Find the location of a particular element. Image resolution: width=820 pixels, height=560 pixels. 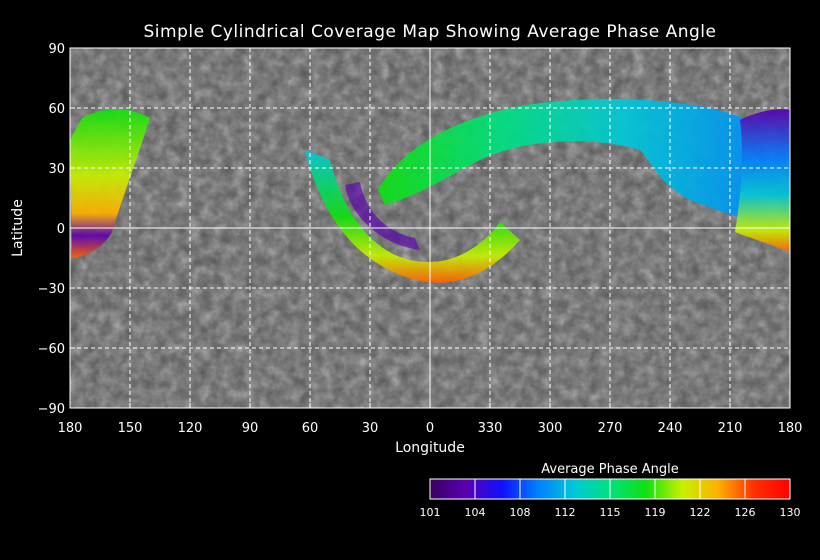

colorbar-tick-label: 112 is located at coordinates (565, 512).